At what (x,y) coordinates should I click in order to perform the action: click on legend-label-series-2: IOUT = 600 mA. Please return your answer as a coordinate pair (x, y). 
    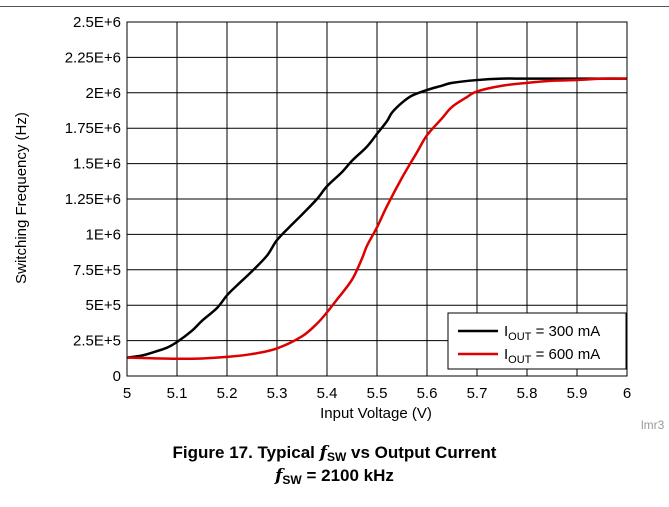
    Looking at the image, I should click on (552, 356).